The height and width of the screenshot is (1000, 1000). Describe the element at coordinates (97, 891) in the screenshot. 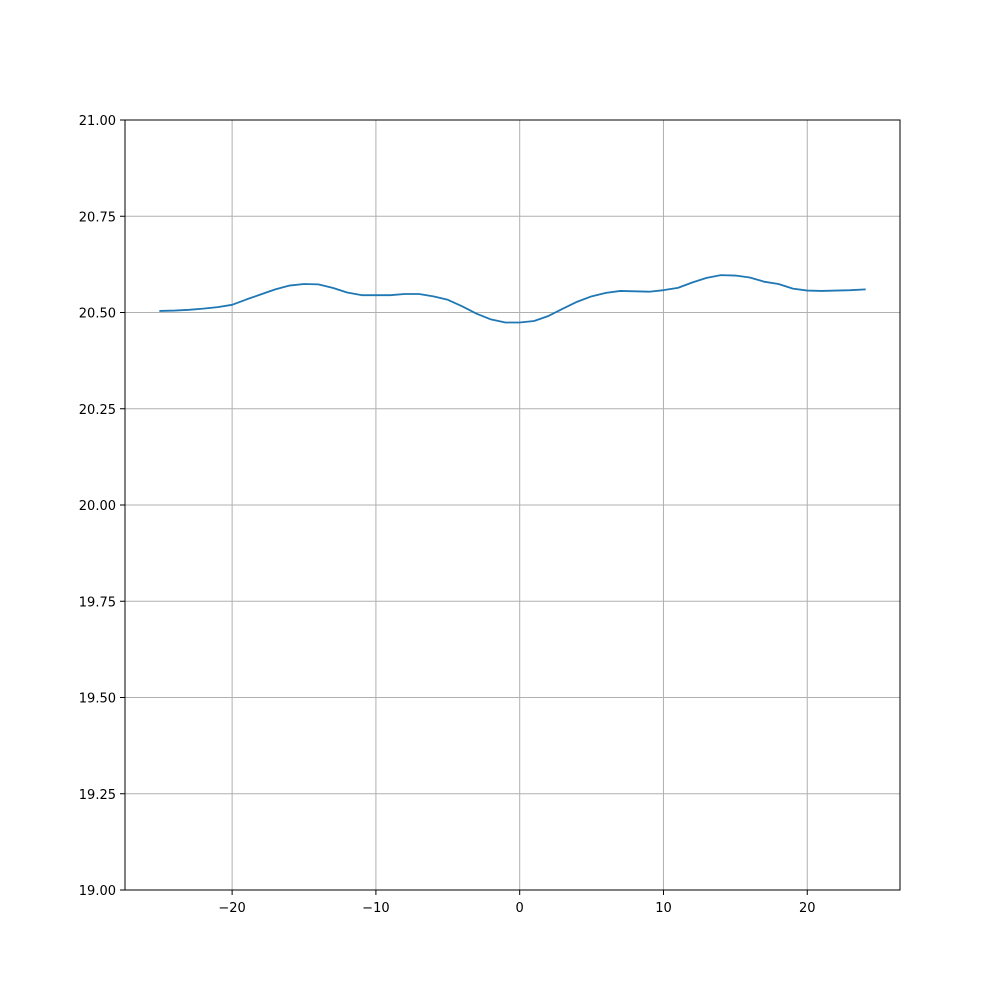

I see `y-tick-label: 19.00` at that location.